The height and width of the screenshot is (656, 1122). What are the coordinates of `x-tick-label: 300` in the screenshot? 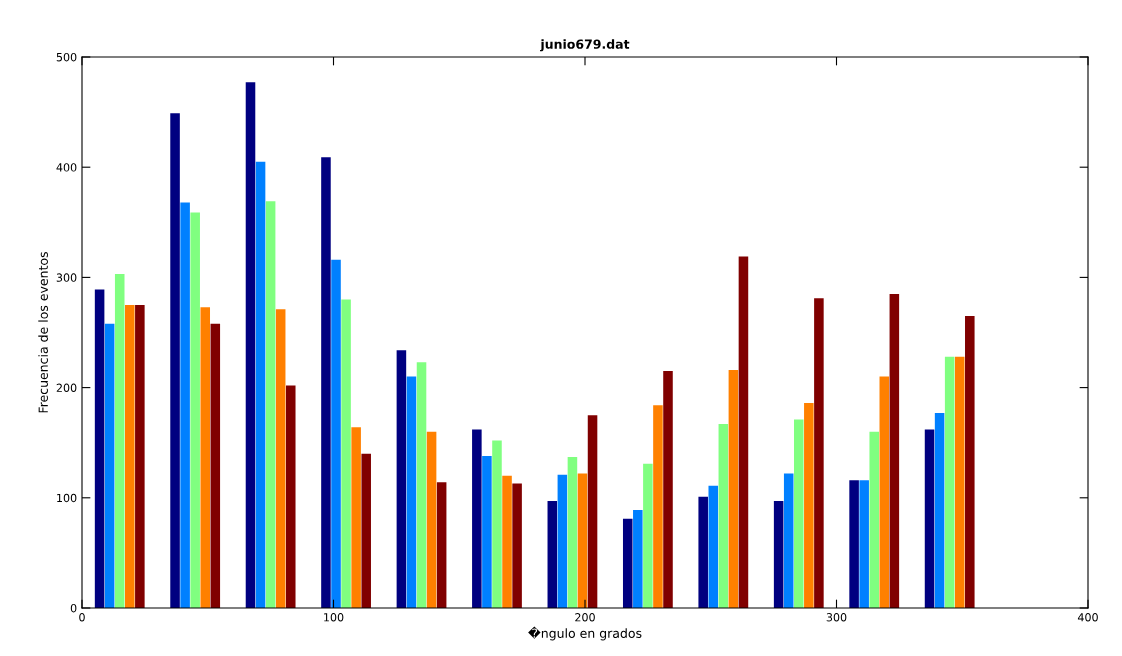 It's located at (836, 617).